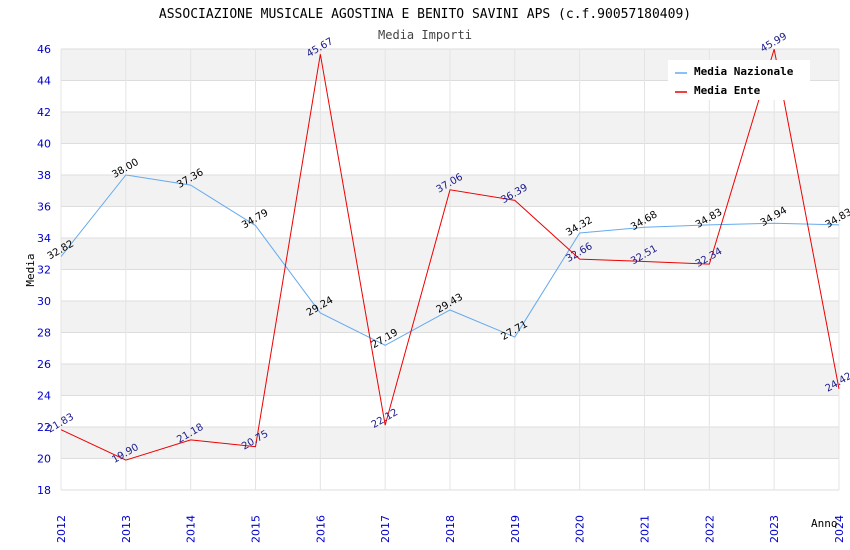 This screenshot has height=550, width=850. What do you see at coordinates (837, 219) in the screenshot?
I see `data-label-media-nazionale: 34.83` at bounding box center [837, 219].